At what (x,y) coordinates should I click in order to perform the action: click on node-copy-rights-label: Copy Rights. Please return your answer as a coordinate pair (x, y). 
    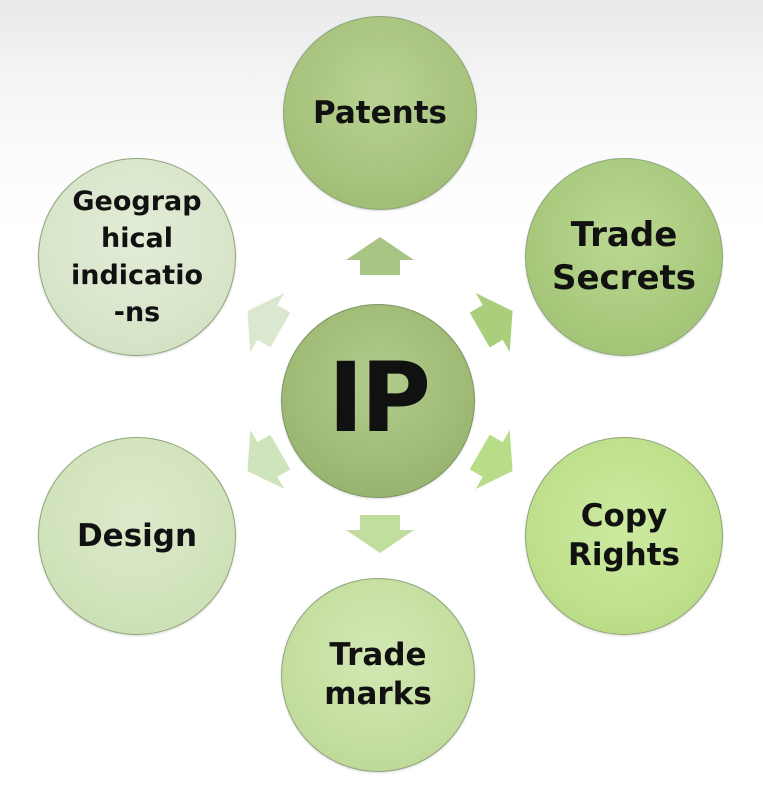
    Looking at the image, I should click on (624, 535).